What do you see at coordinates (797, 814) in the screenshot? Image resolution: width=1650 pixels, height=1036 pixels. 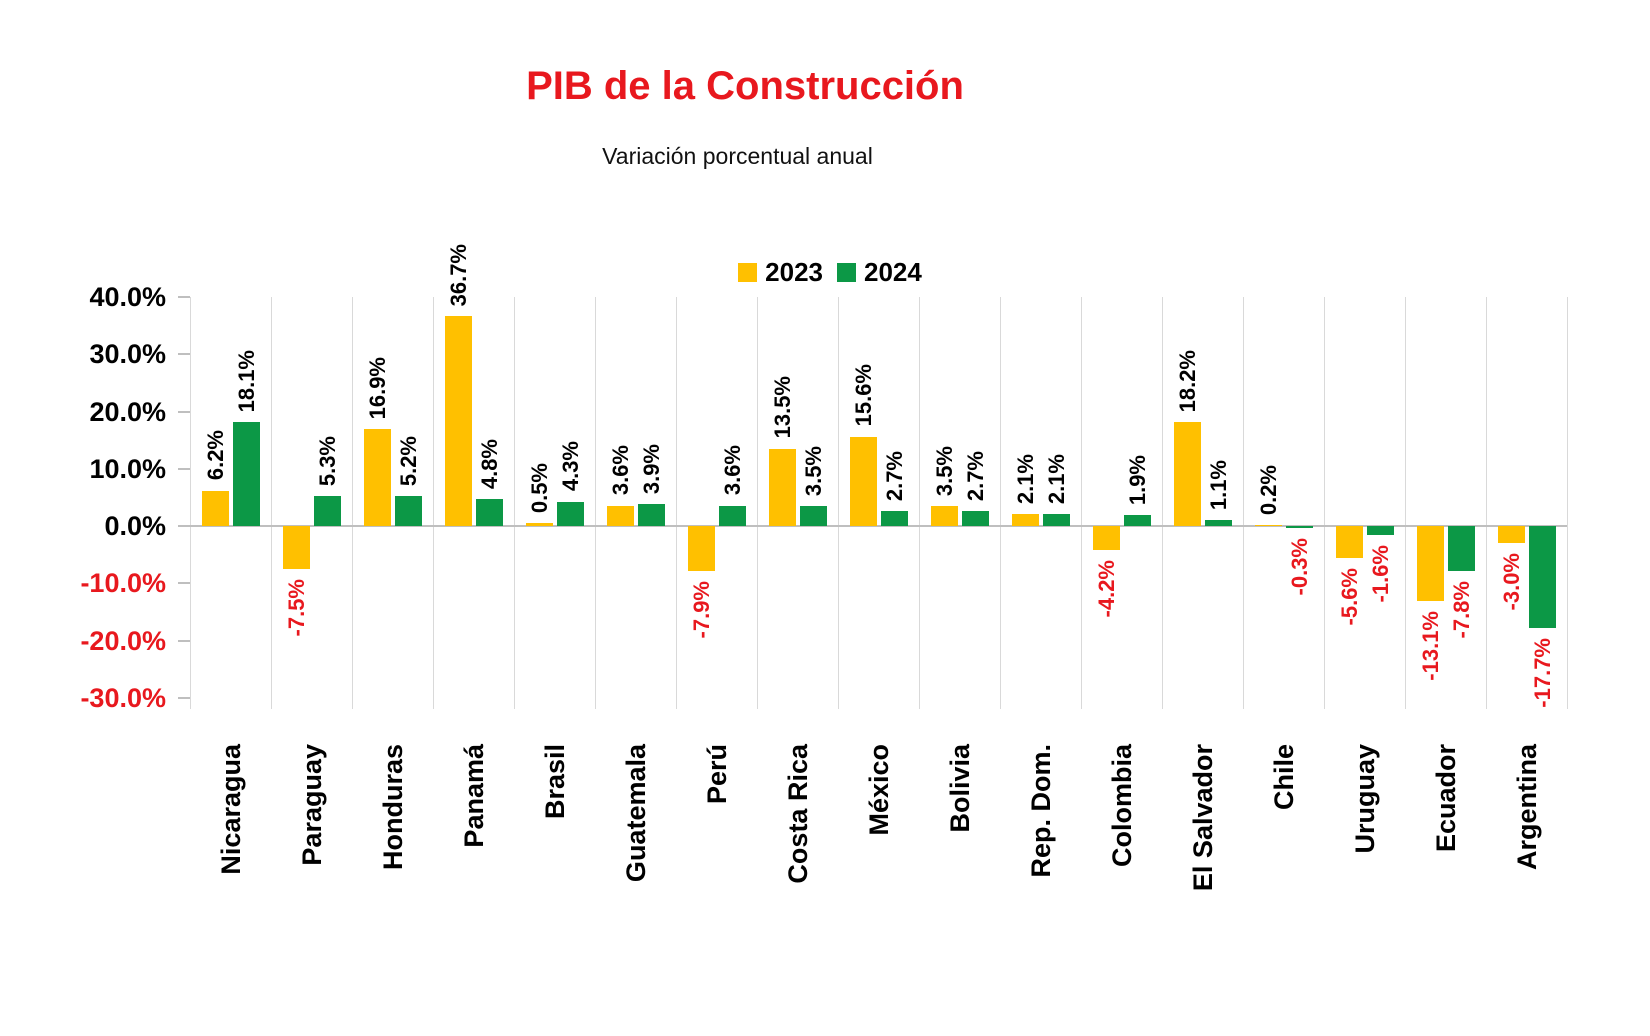 I see `category-label-costa-rica: Costa Rica` at bounding box center [797, 814].